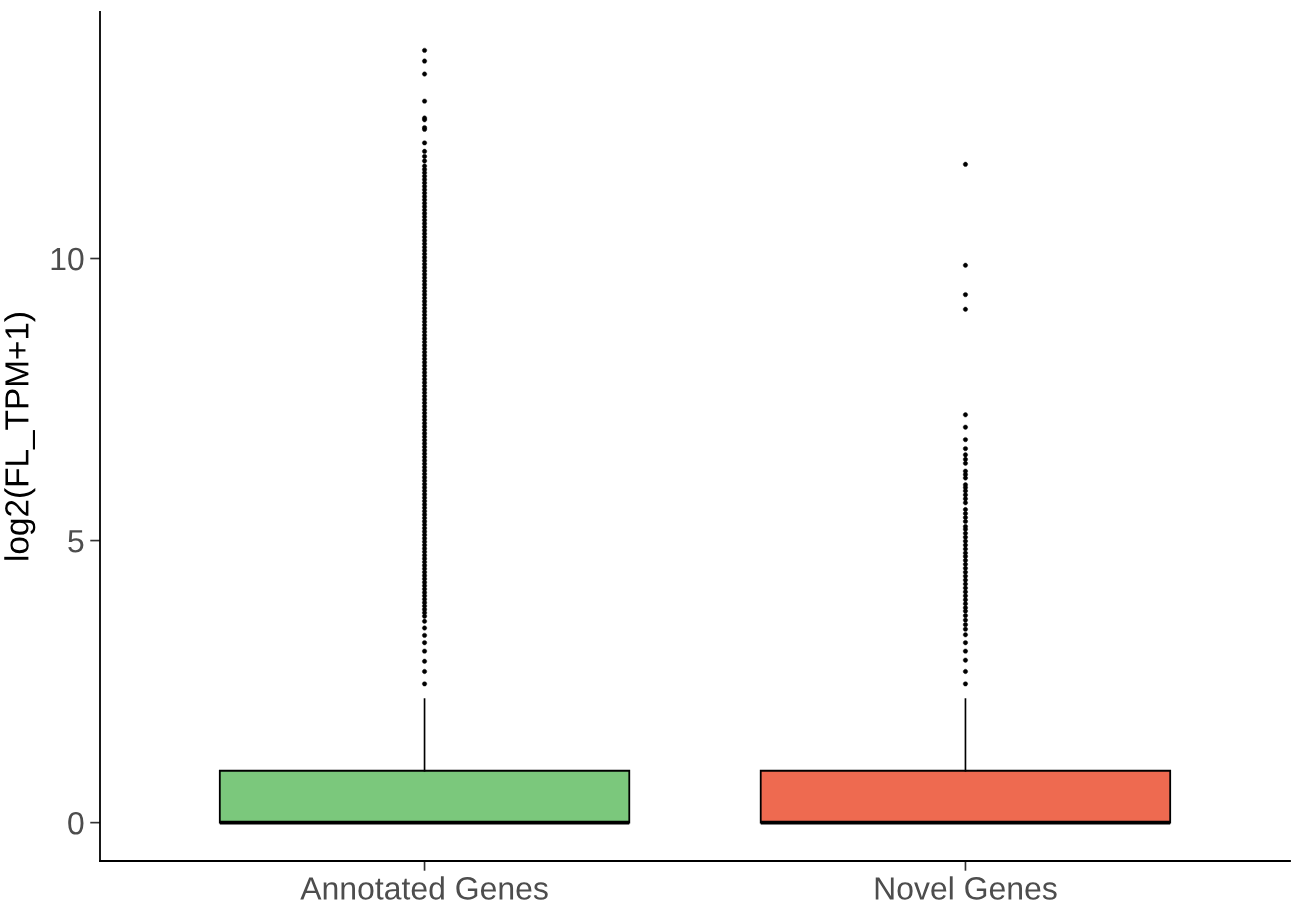 Image resolution: width=1304 pixels, height=906 pixels. I want to click on x-tick-label: Annotated Genes, so click(424, 888).